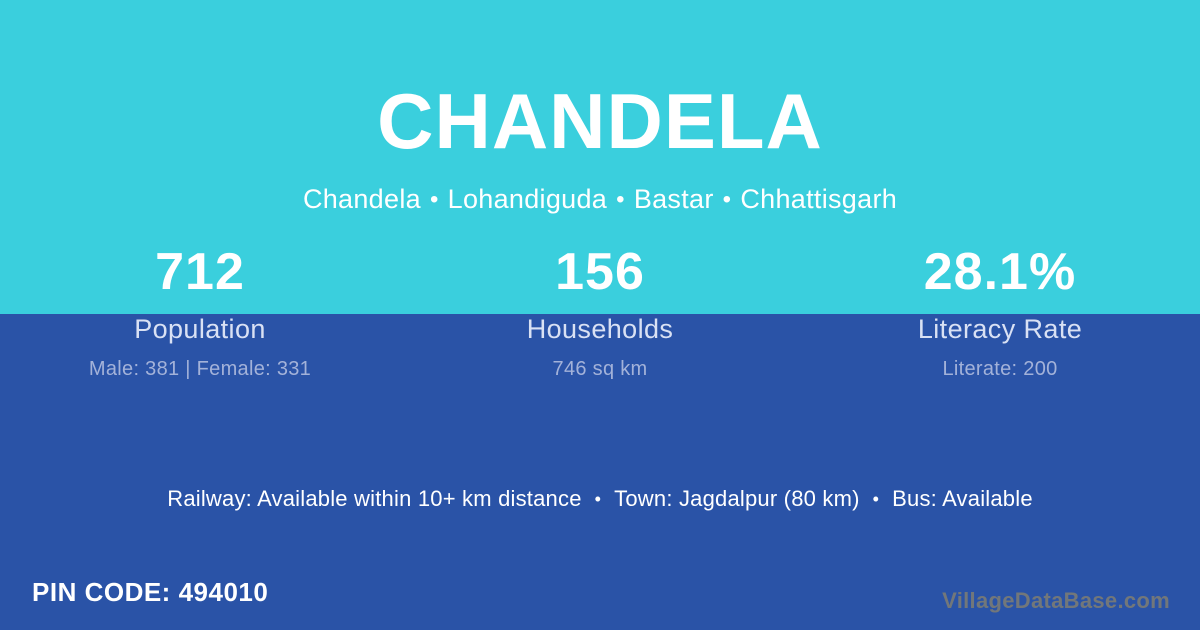 Image resolution: width=1200 pixels, height=630 pixels. What do you see at coordinates (527, 199) in the screenshot?
I see `breadcrumb-block: Lohandiguda` at bounding box center [527, 199].